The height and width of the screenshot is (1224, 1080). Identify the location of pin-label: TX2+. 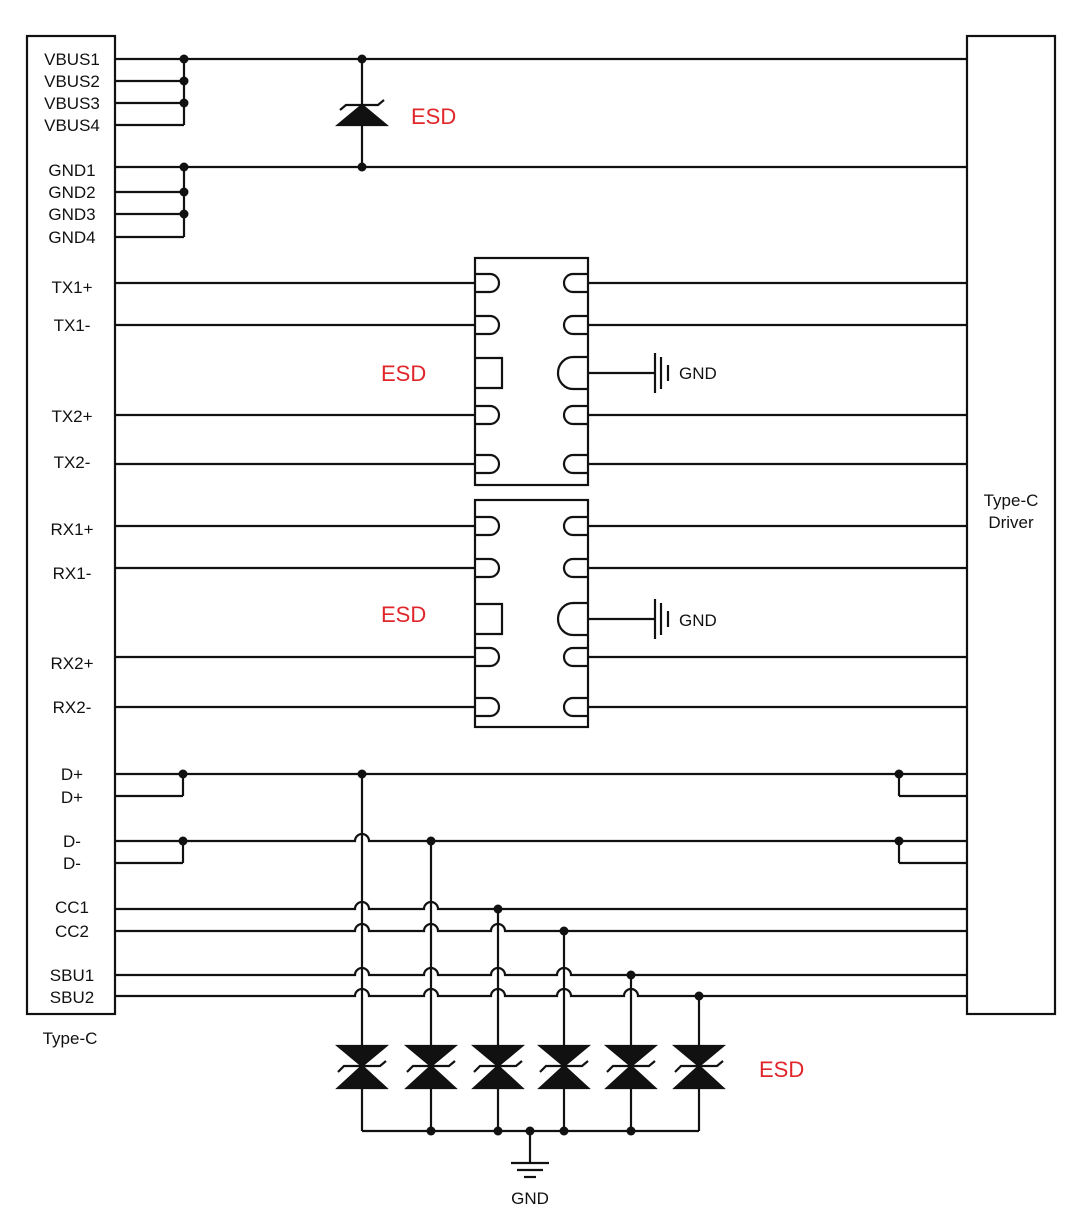
(71, 416).